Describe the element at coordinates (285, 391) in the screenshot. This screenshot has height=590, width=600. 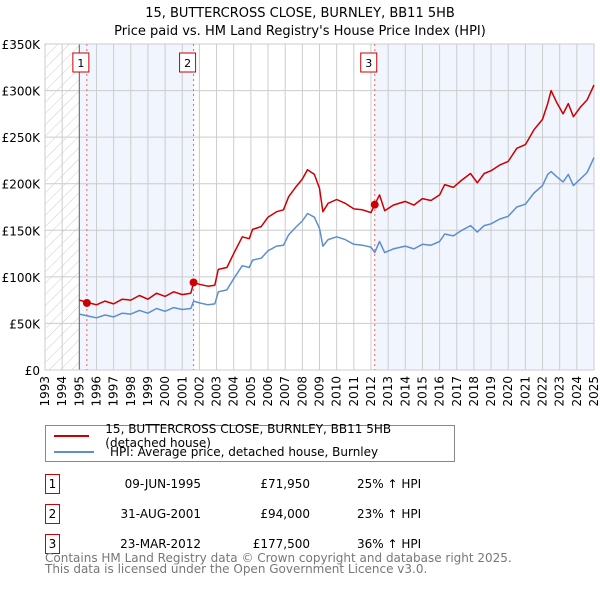
I see `x-tick-label: 2007` at that location.